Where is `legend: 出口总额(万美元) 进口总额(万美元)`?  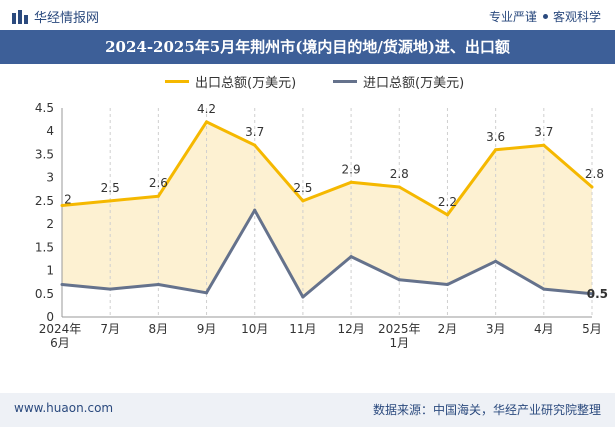 legend: 出口总额(万美元) 进口总额(万美元) is located at coordinates (307, 82).